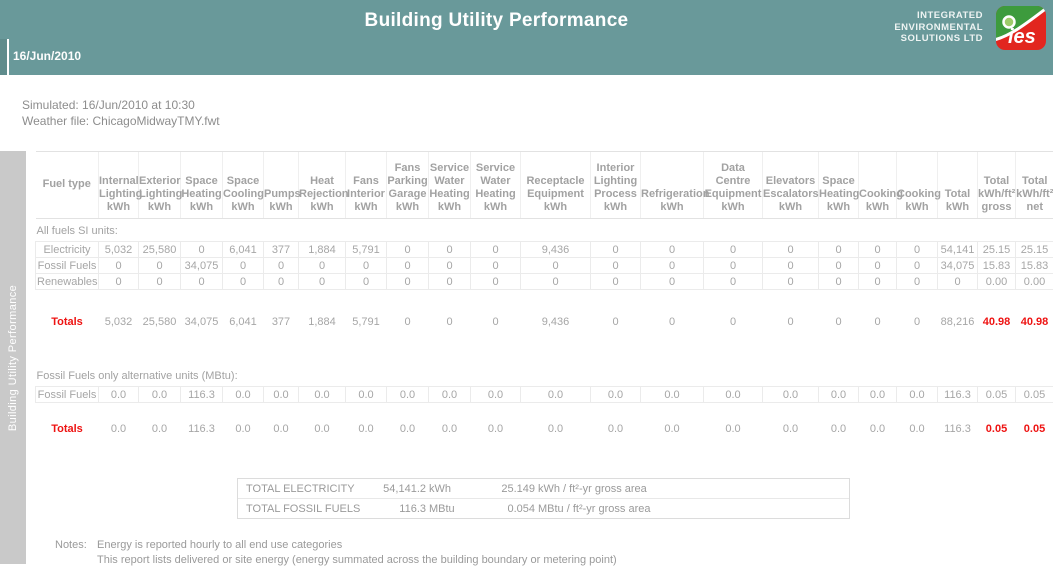 The image size is (1053, 568). What do you see at coordinates (672, 185) in the screenshot?
I see `column-header: Refrigeration kWh` at bounding box center [672, 185].